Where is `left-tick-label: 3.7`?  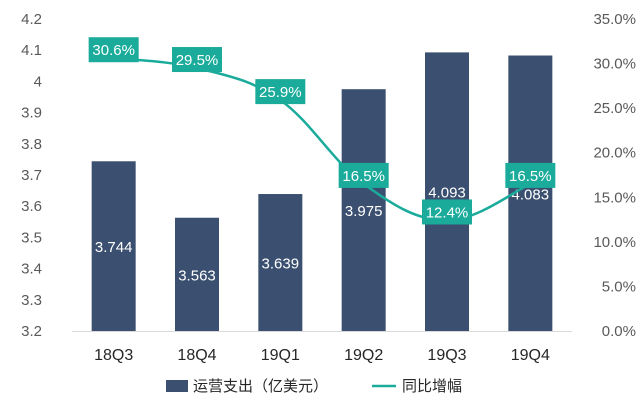
left-tick-label: 3.7 is located at coordinates (31, 175).